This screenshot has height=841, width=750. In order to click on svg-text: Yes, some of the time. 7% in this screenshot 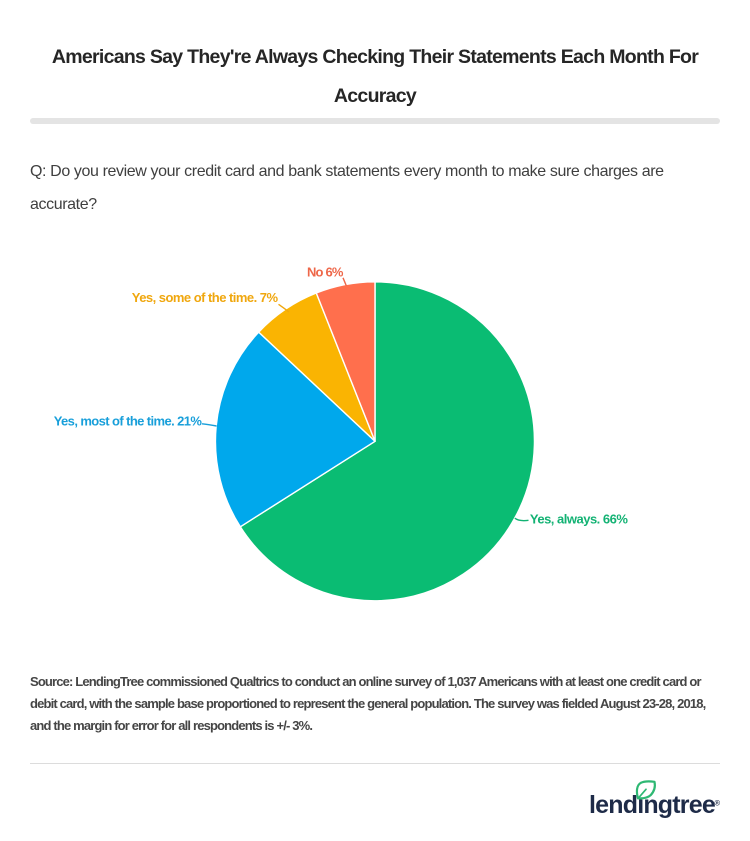, I will do `click(205, 297)`.